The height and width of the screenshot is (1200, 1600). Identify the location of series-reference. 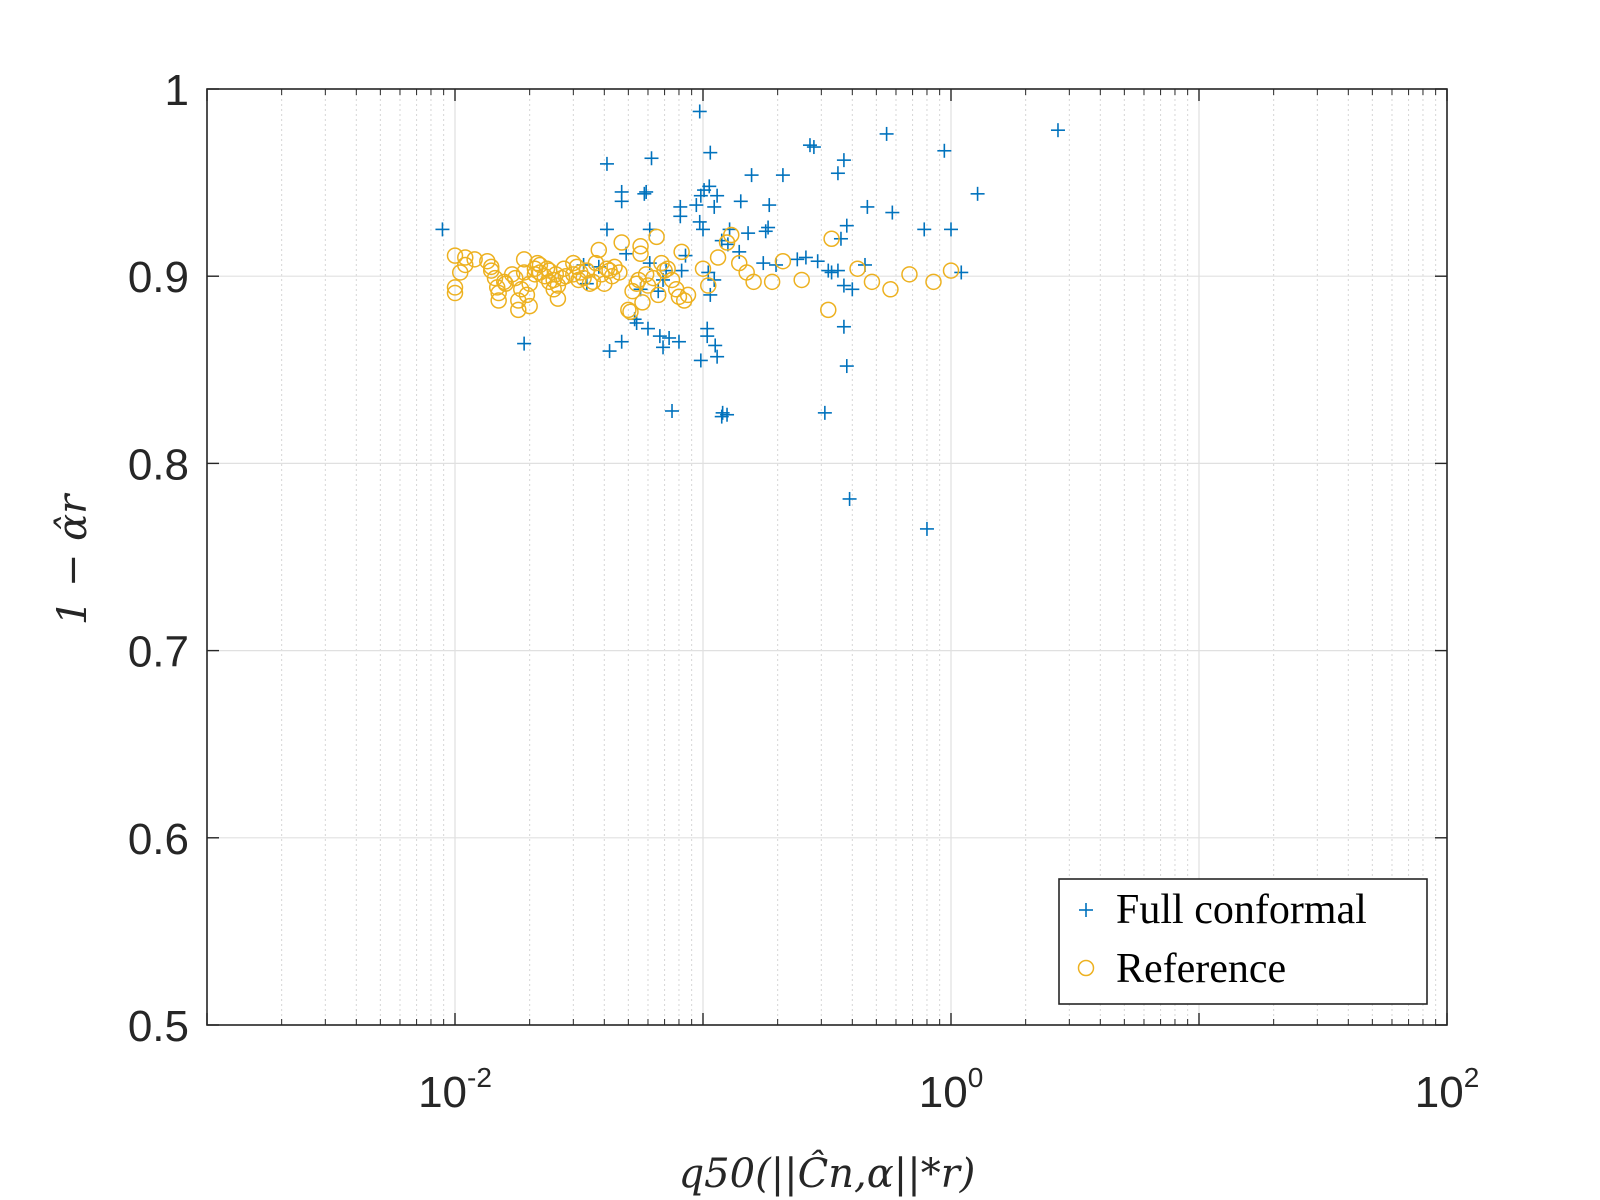
(703, 273).